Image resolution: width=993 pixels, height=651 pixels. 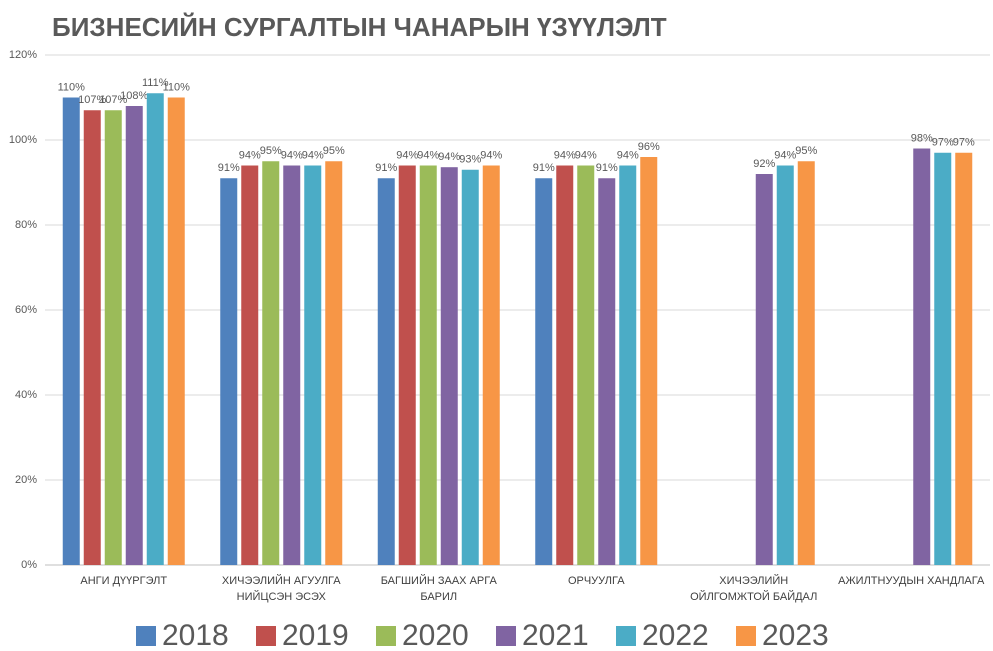 What do you see at coordinates (124, 581) in the screenshot?
I see `x-tick-label: АНГИ ДҮҮРГЭЛТ` at bounding box center [124, 581].